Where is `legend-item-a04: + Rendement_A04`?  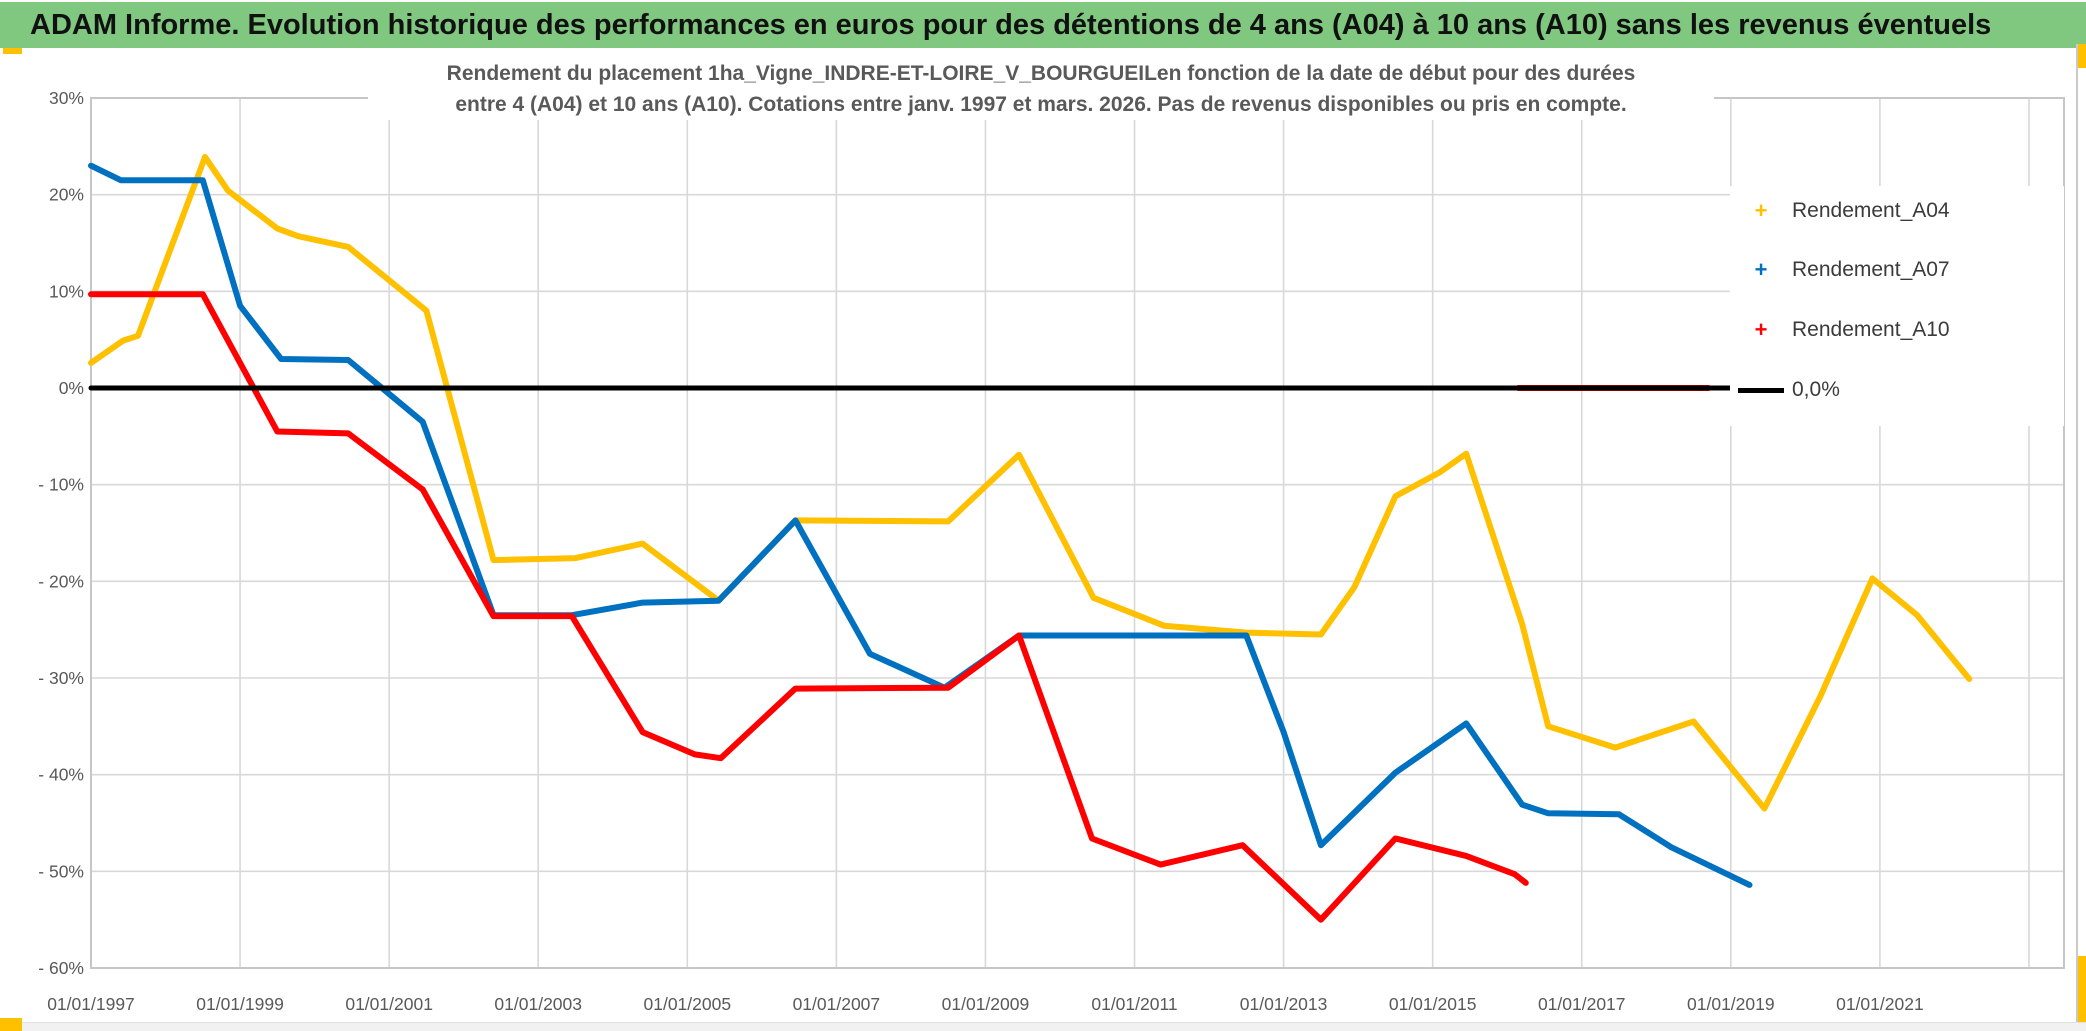
legend-item-a04: + Rendement_A04 is located at coordinates (1897, 211).